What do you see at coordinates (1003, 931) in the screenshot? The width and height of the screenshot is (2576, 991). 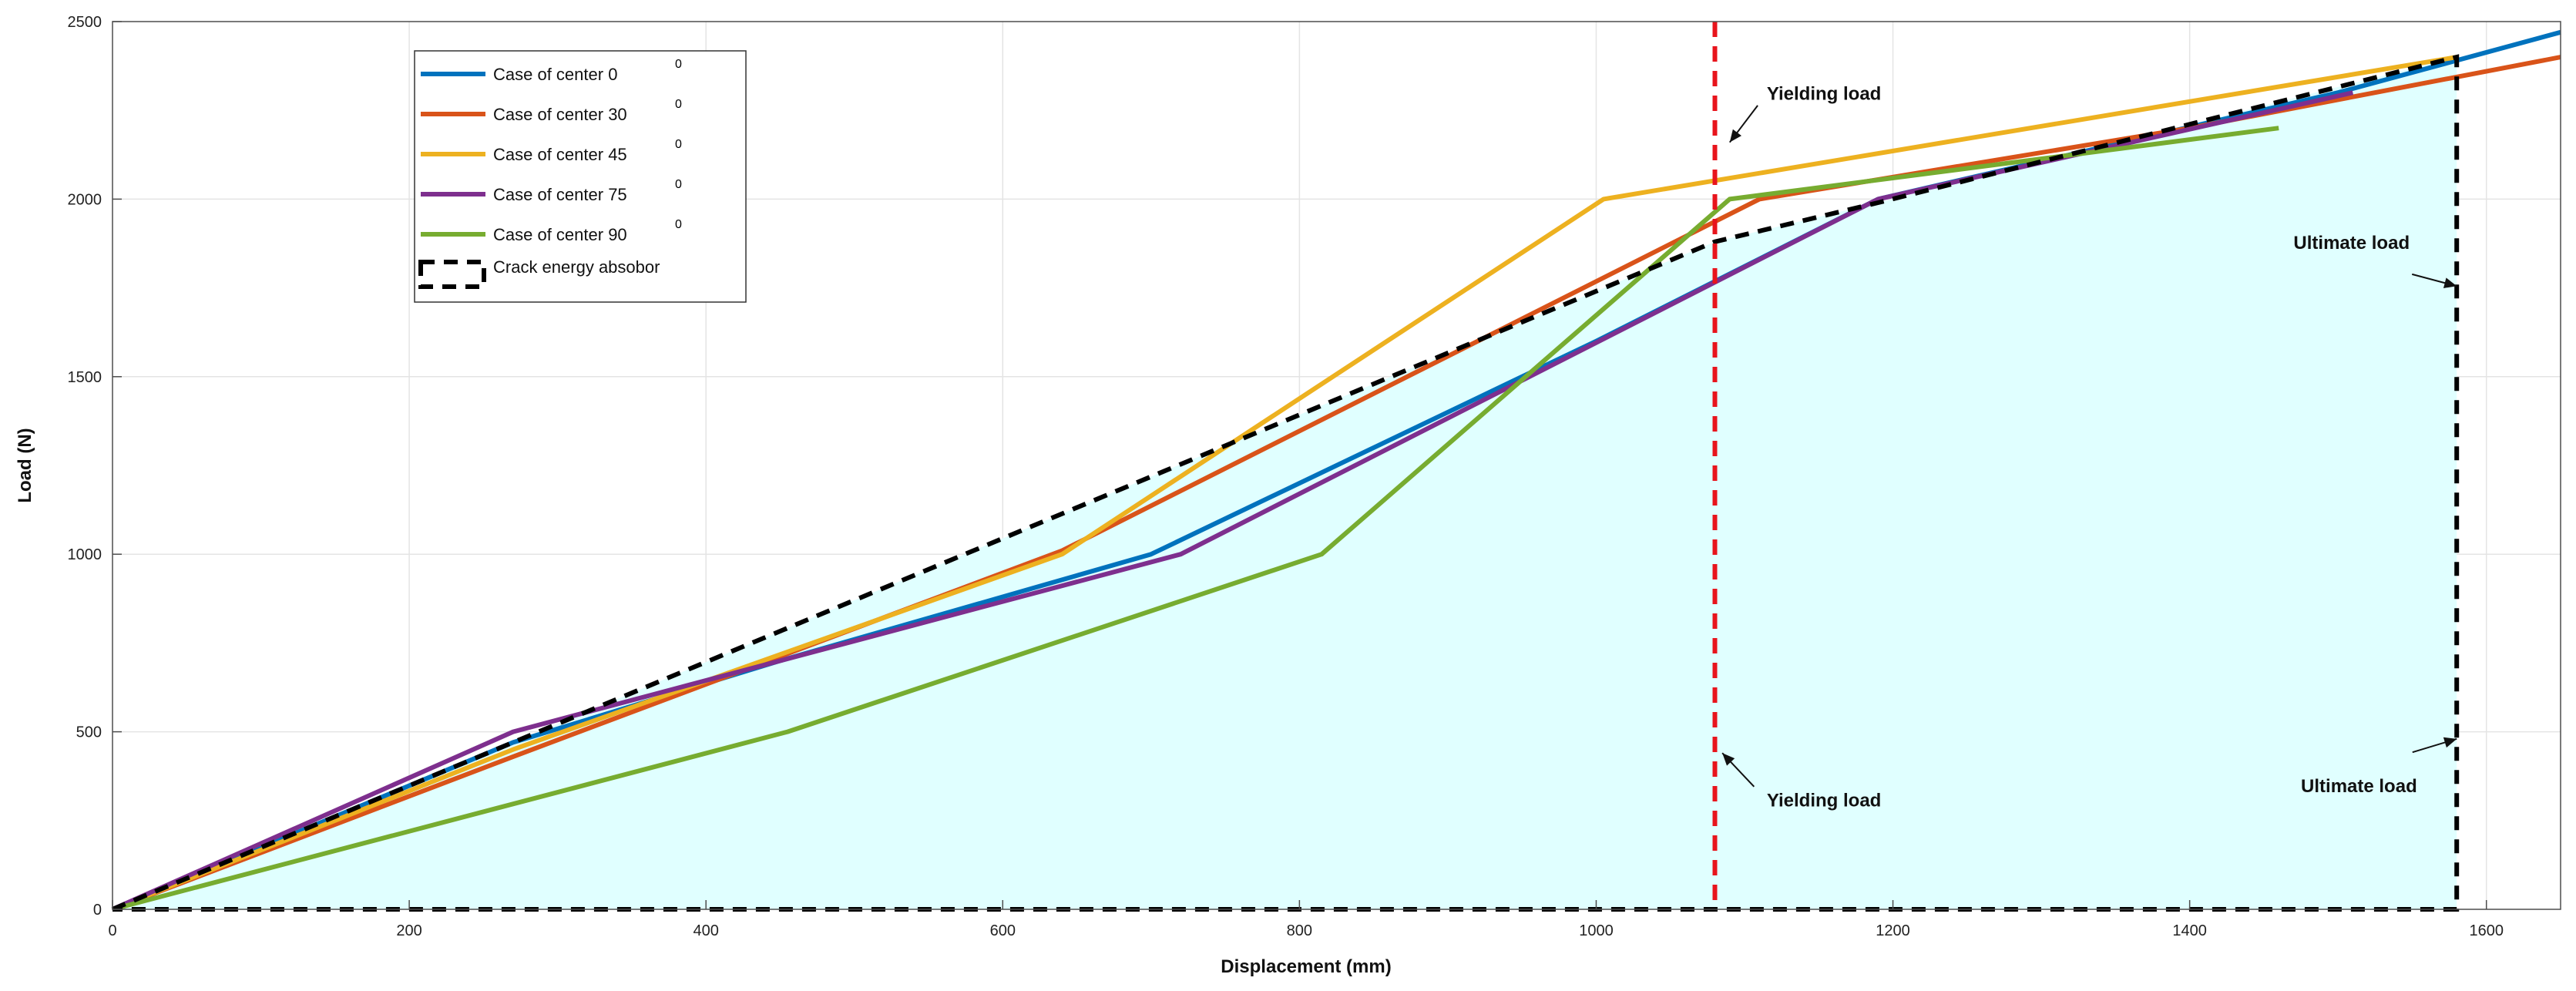 I see `x-tick-label: 600` at bounding box center [1003, 931].